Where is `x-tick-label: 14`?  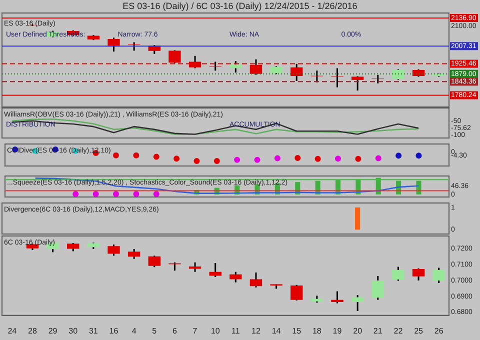
x-tick-label: 14 is located at coordinates (277, 331).